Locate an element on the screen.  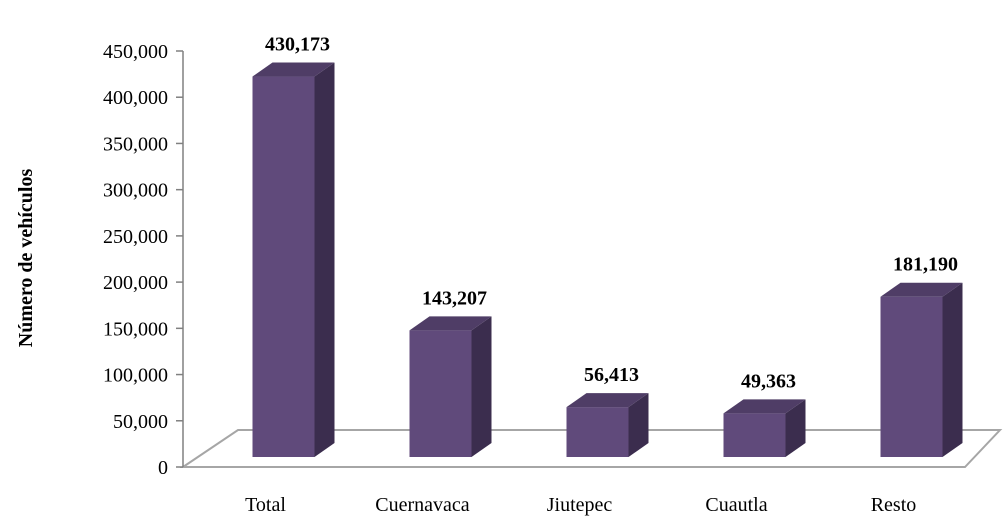
data-label: 181,190 is located at coordinates (925, 265).